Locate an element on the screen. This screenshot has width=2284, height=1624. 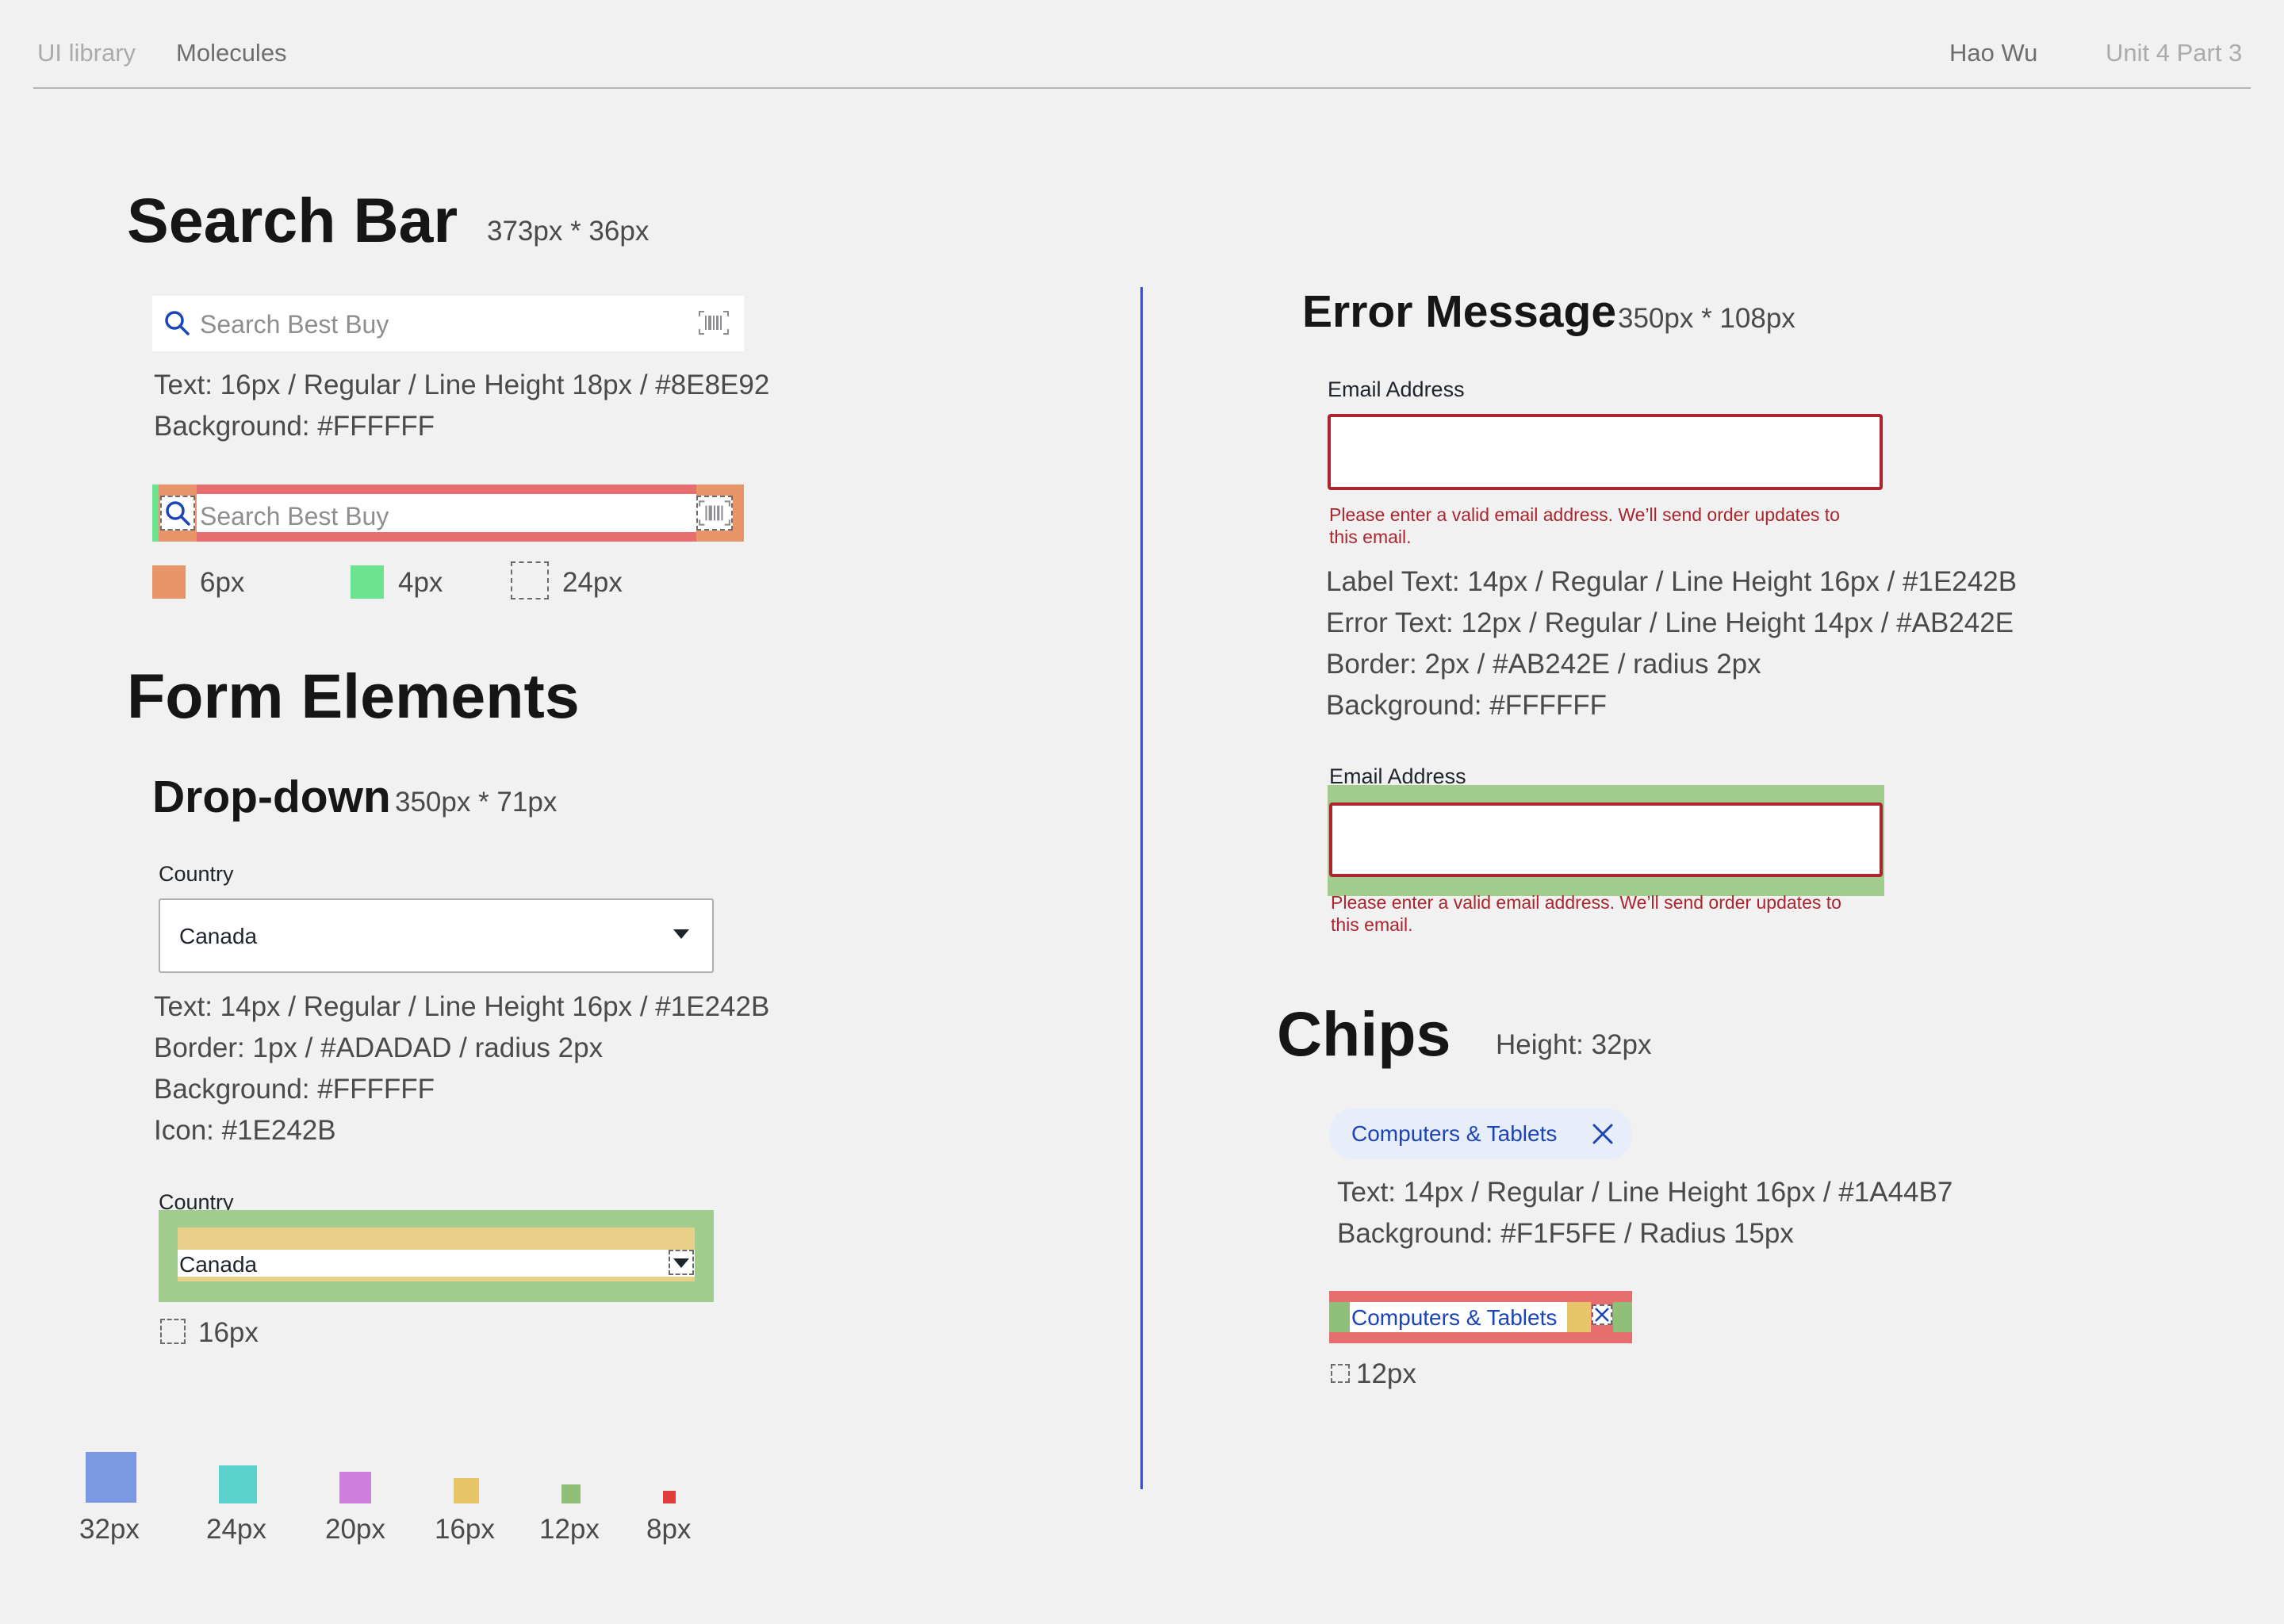
nav-ui-library: UI library is located at coordinates (86, 53).